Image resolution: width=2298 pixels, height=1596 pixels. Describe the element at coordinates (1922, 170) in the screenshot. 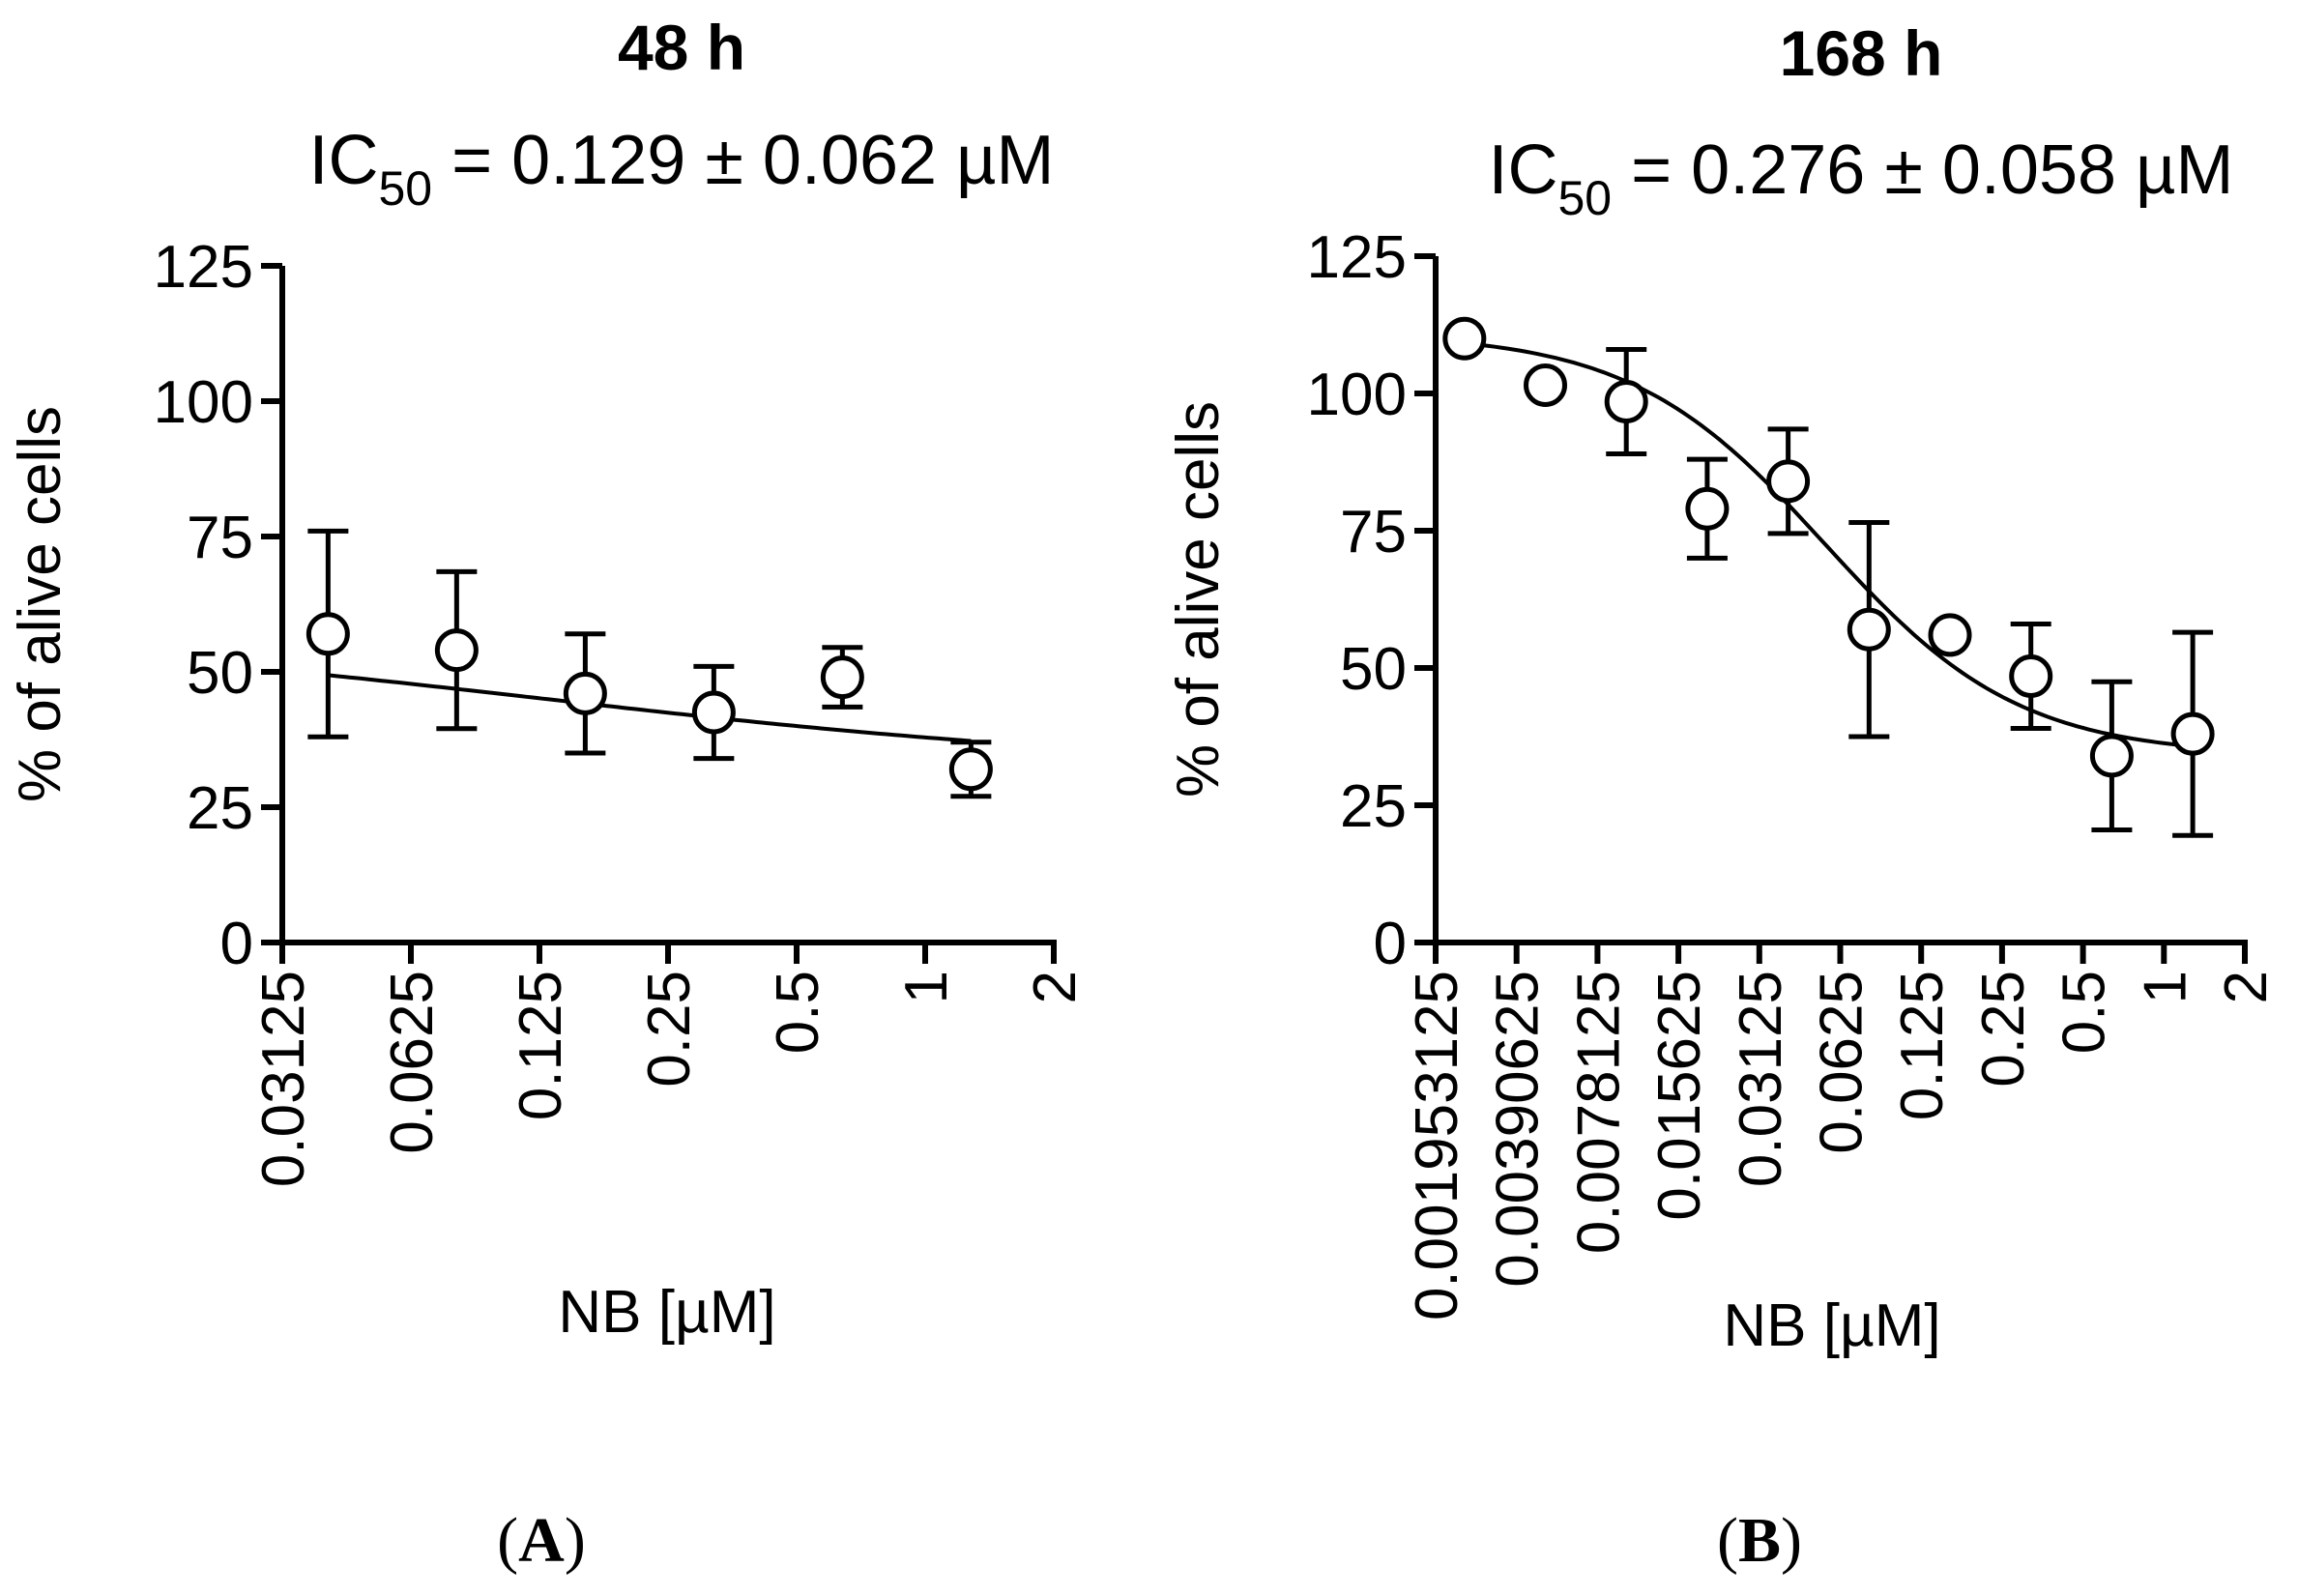

I see `ic50-value: = 0.276 ± 0.058 µM` at that location.